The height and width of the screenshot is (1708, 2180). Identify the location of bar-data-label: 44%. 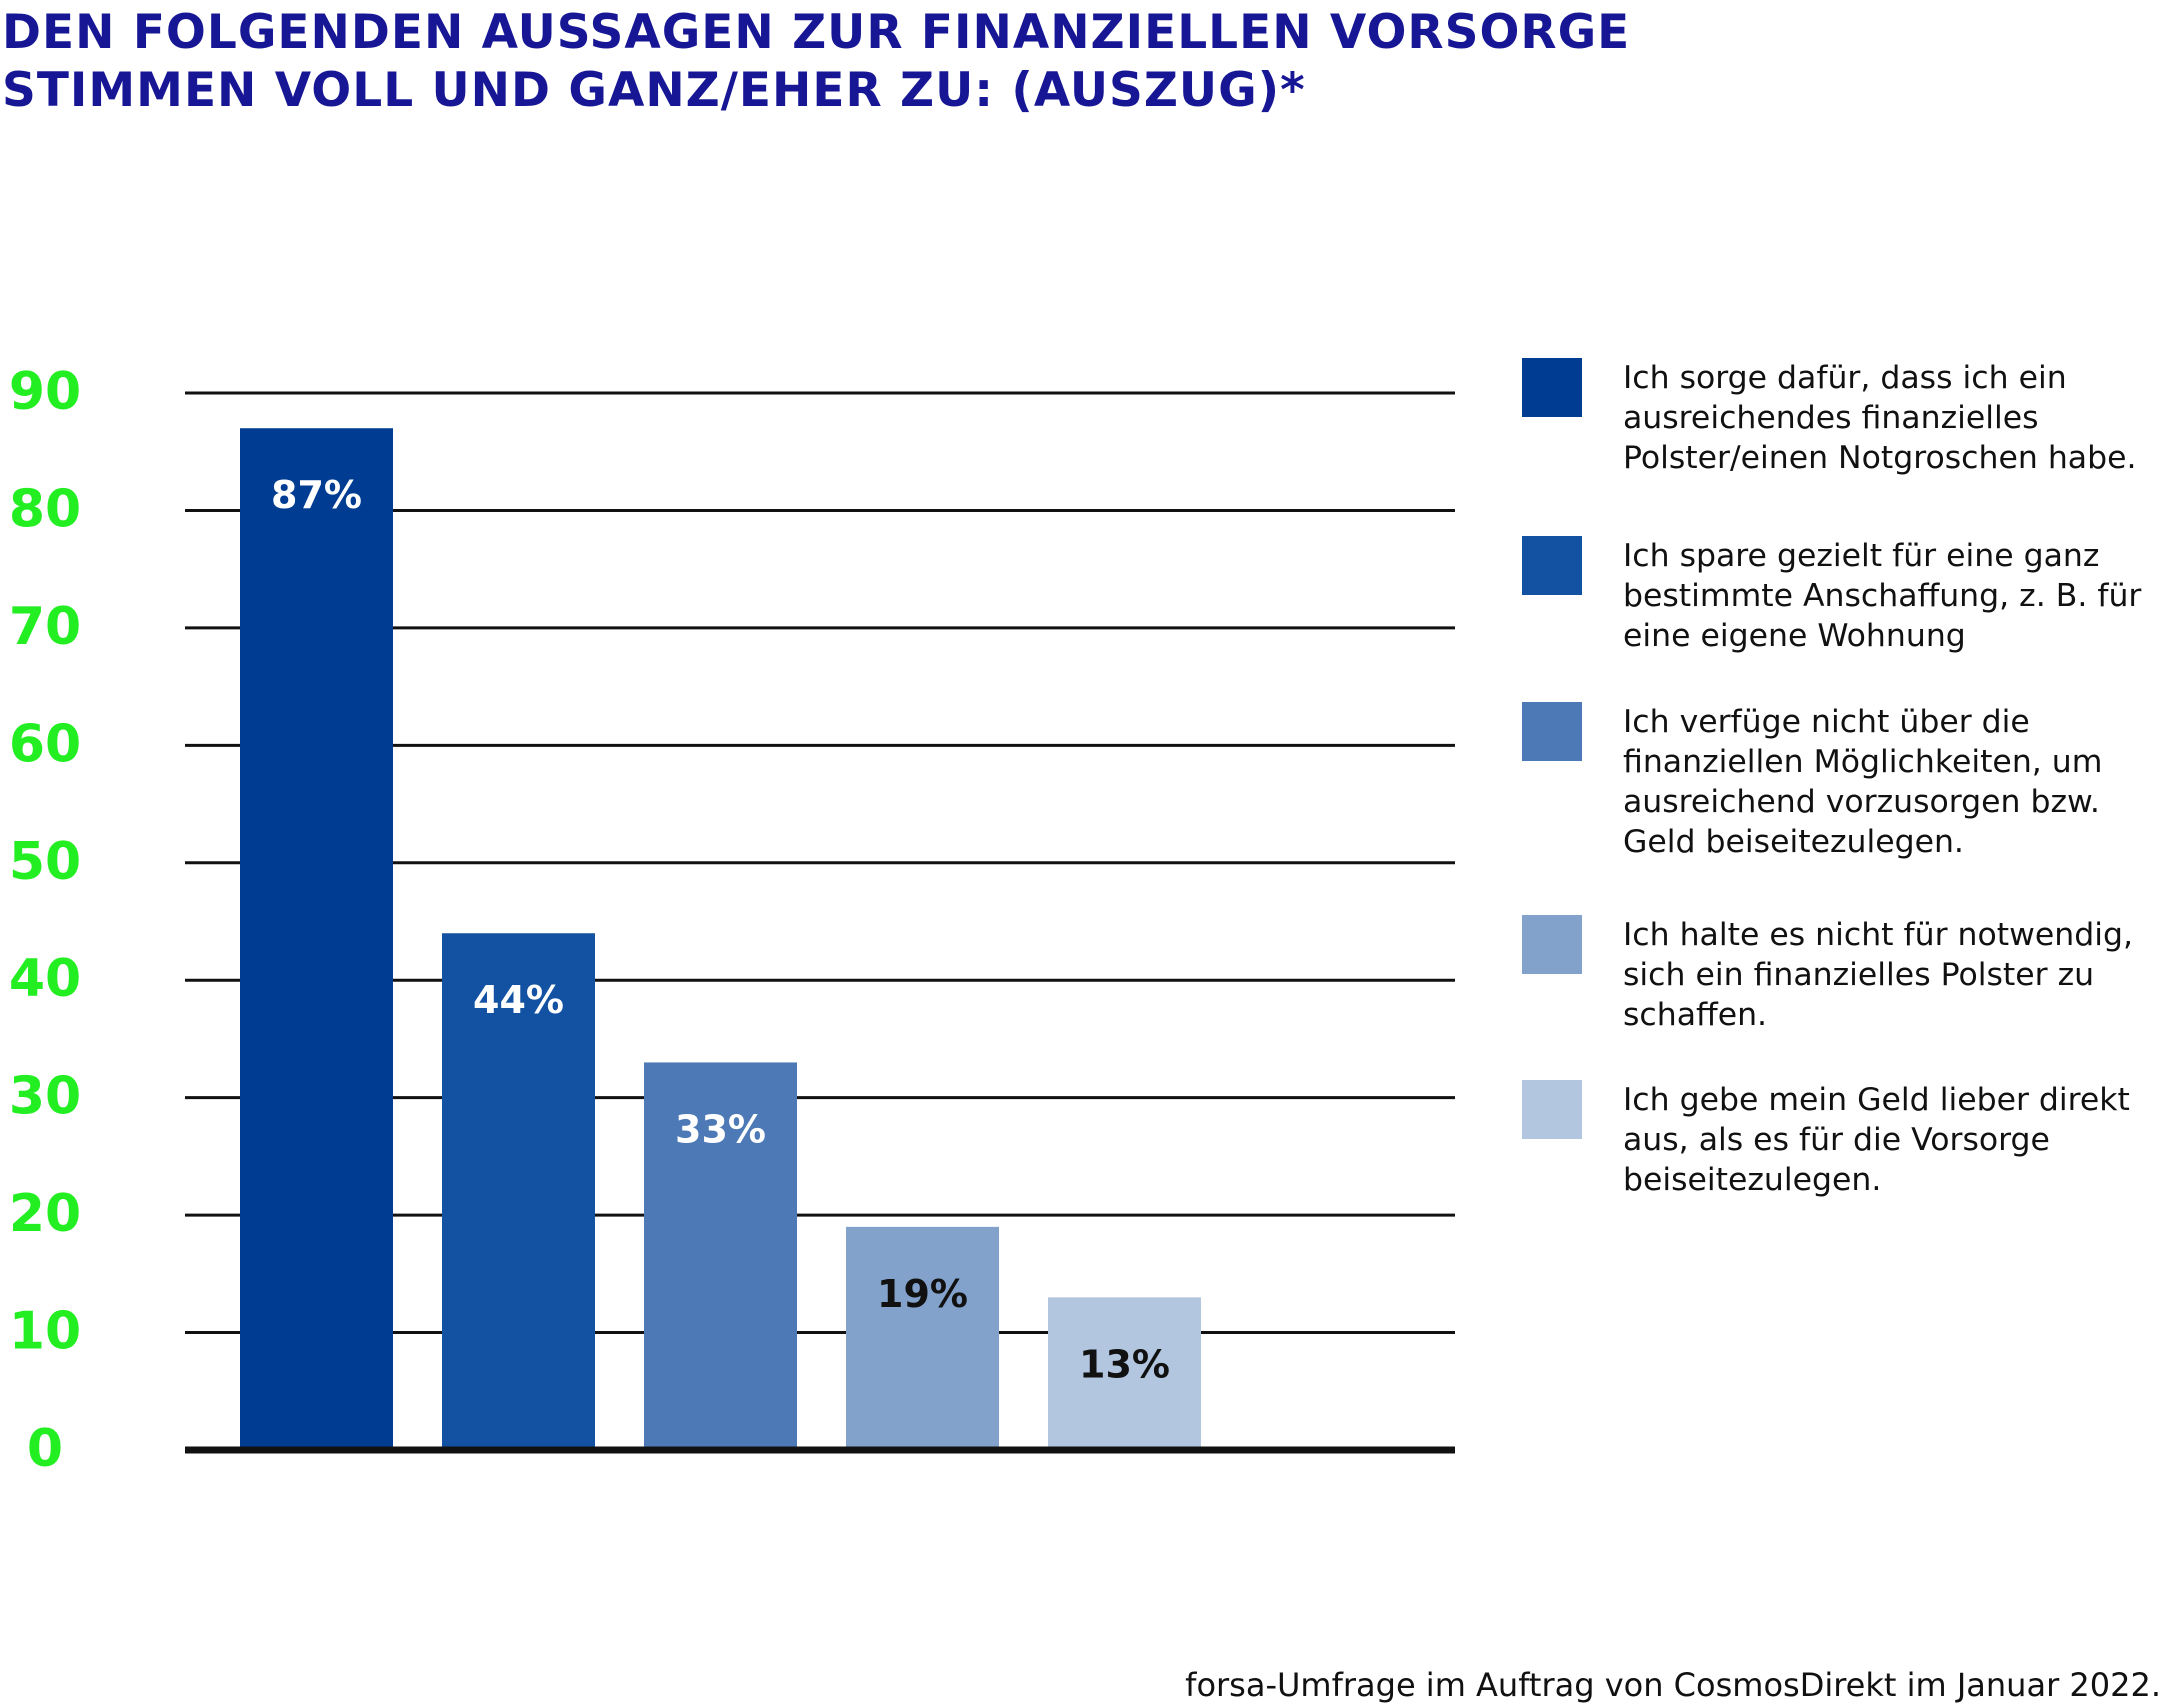
(518, 1000).